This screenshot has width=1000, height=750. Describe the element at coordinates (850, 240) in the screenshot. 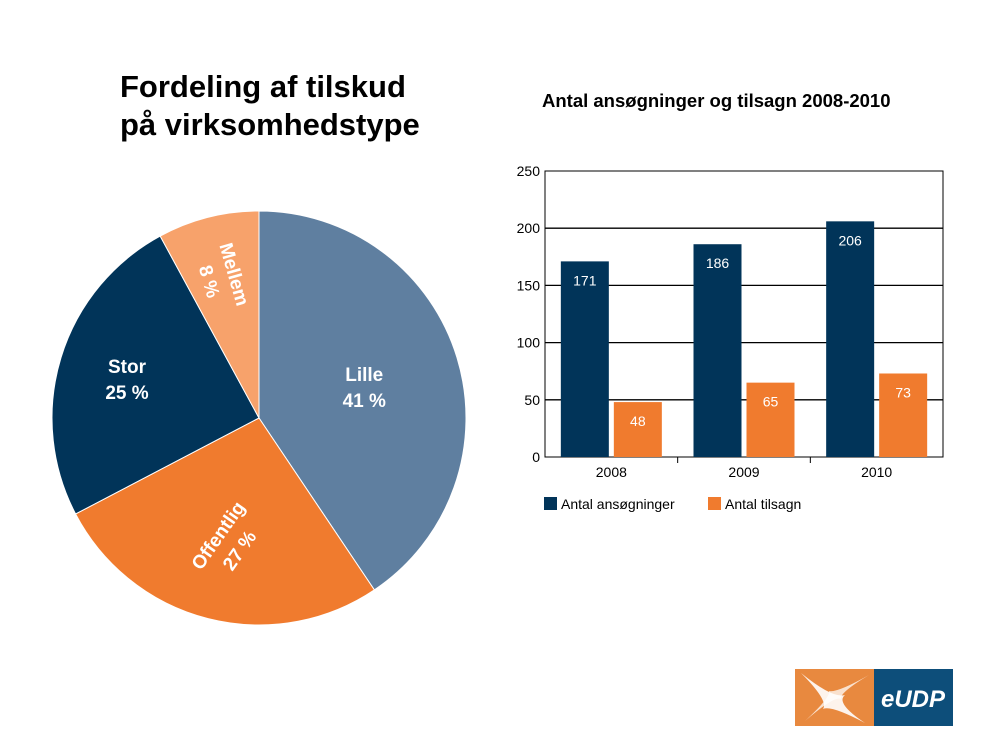

I see `bar-data-label: 206` at that location.